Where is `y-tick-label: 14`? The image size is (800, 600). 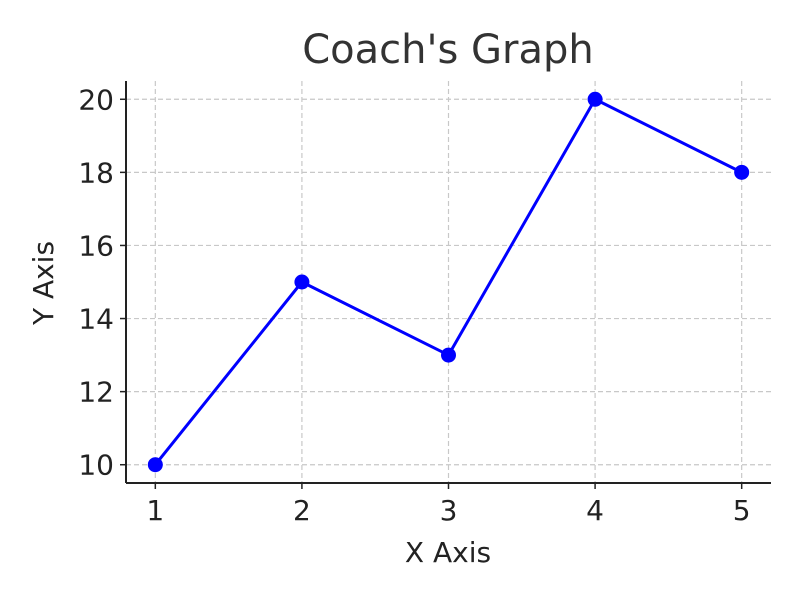 y-tick-label: 14 is located at coordinates (96, 319).